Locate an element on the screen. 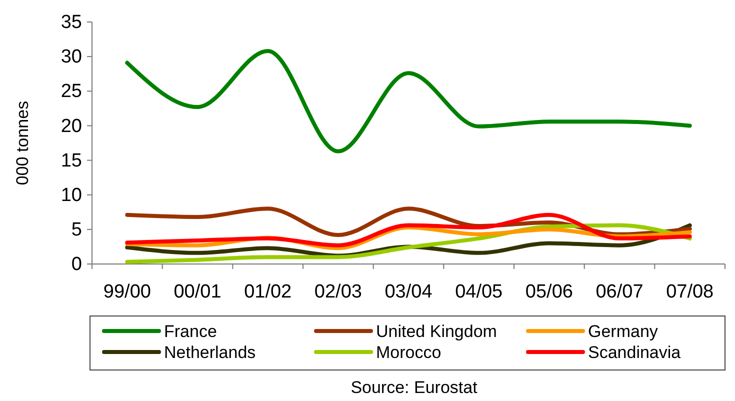 The height and width of the screenshot is (401, 735). legend-label: France is located at coordinates (190, 331).